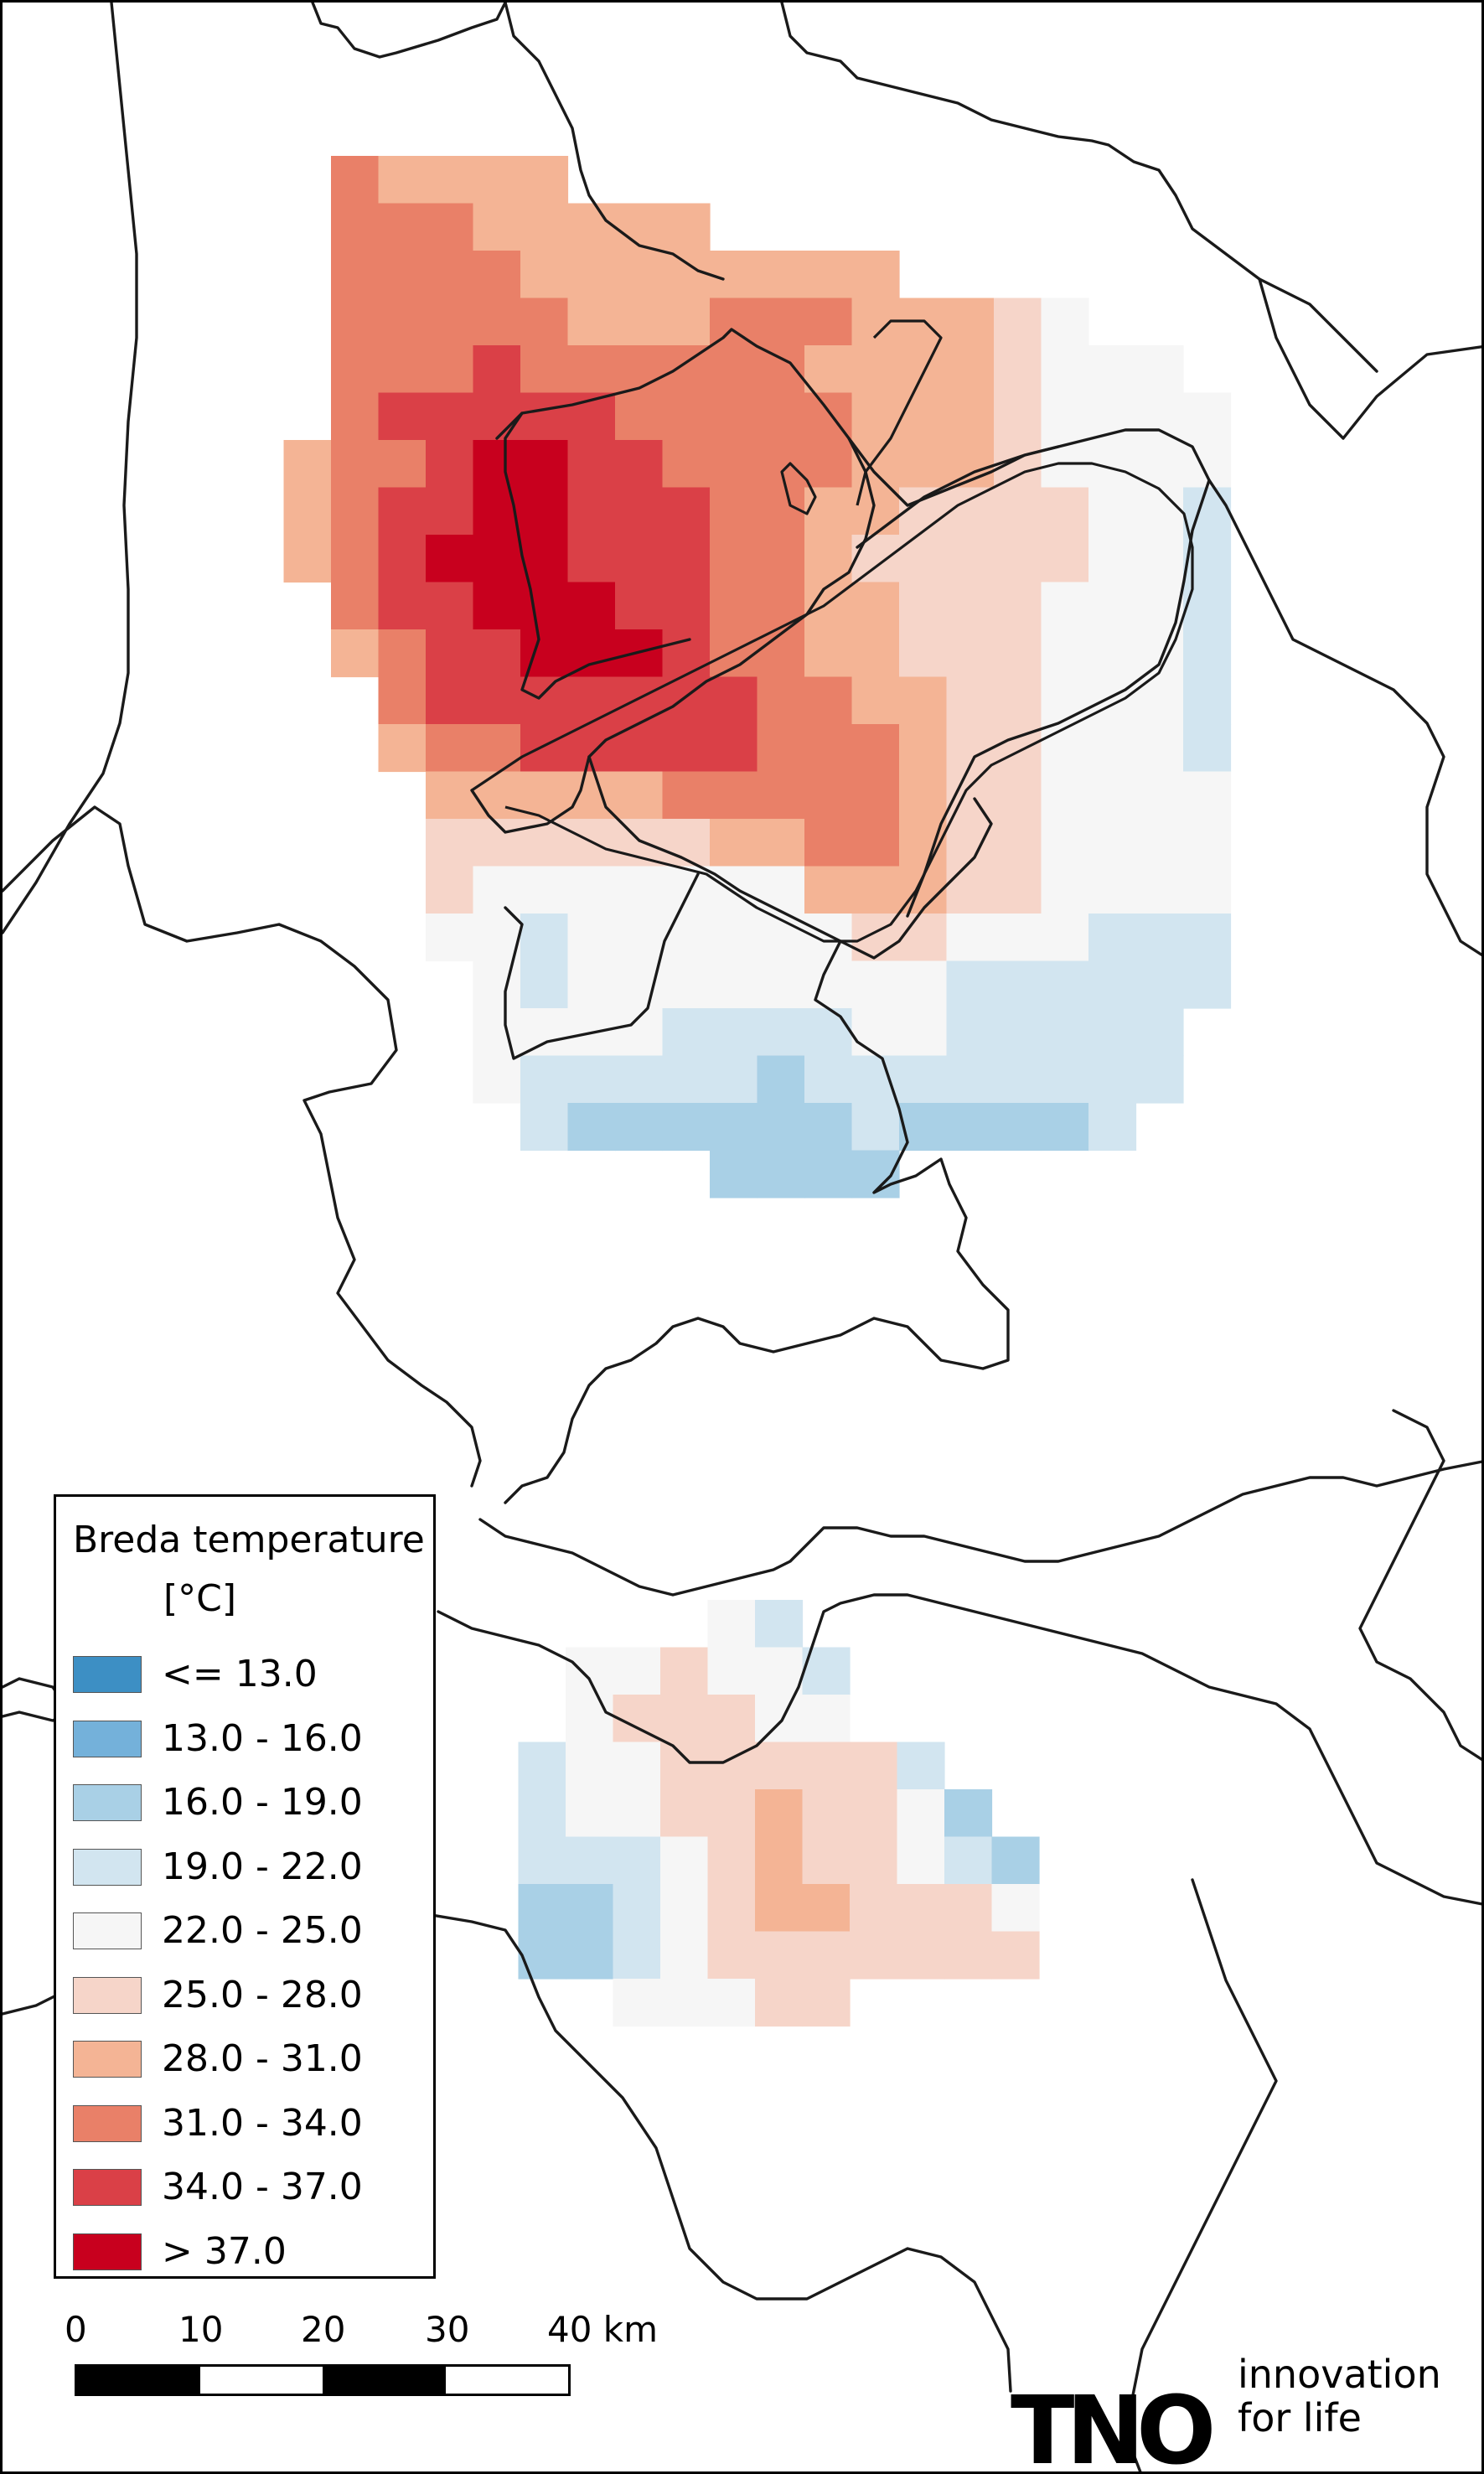  What do you see at coordinates (1112, 2429) in the screenshot?
I see `tno-wordmark: TNO` at bounding box center [1112, 2429].